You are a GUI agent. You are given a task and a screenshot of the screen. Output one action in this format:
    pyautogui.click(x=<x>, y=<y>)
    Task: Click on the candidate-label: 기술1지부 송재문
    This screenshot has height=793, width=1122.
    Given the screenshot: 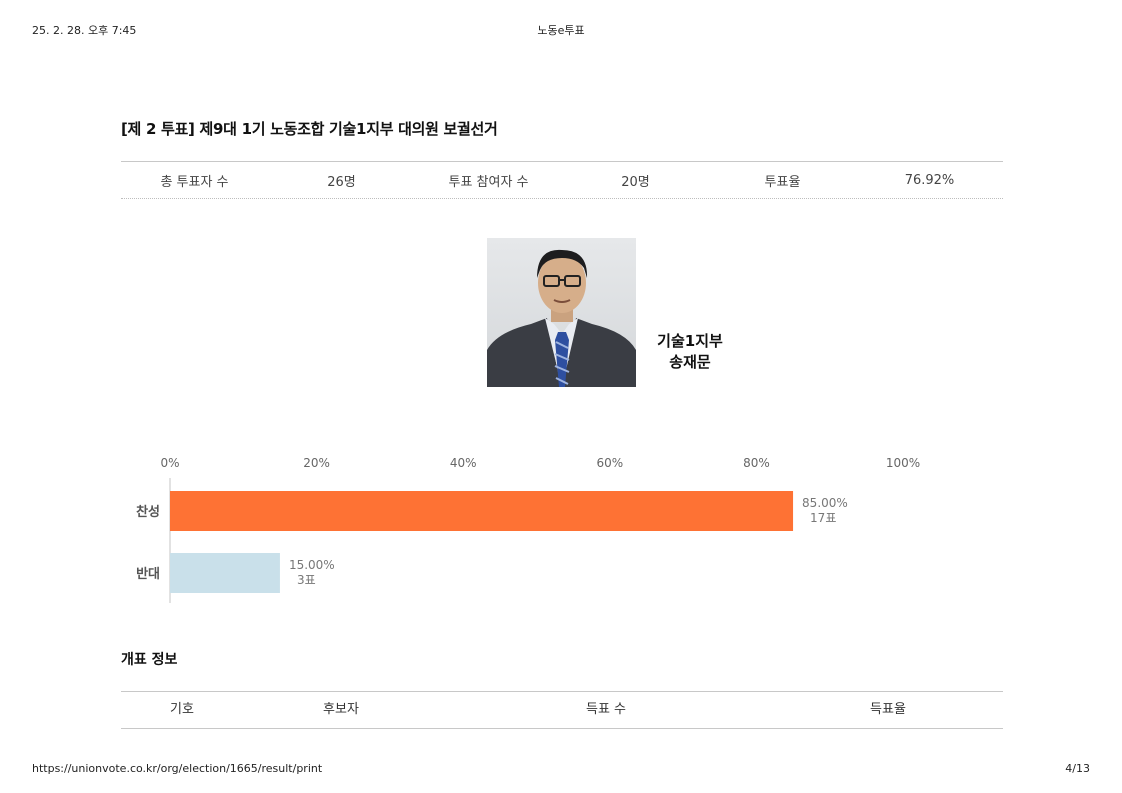 What is the action you would take?
    pyautogui.click(x=690, y=352)
    